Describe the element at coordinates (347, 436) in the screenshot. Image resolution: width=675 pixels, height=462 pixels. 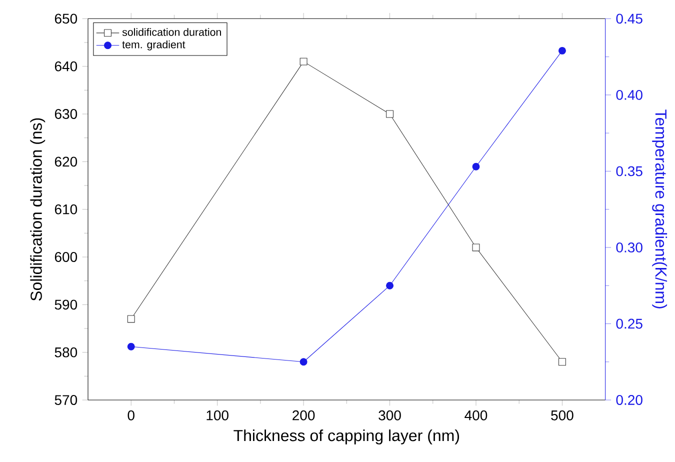
I see `x-axis-title: Thickness of capping layer (nm)` at that location.